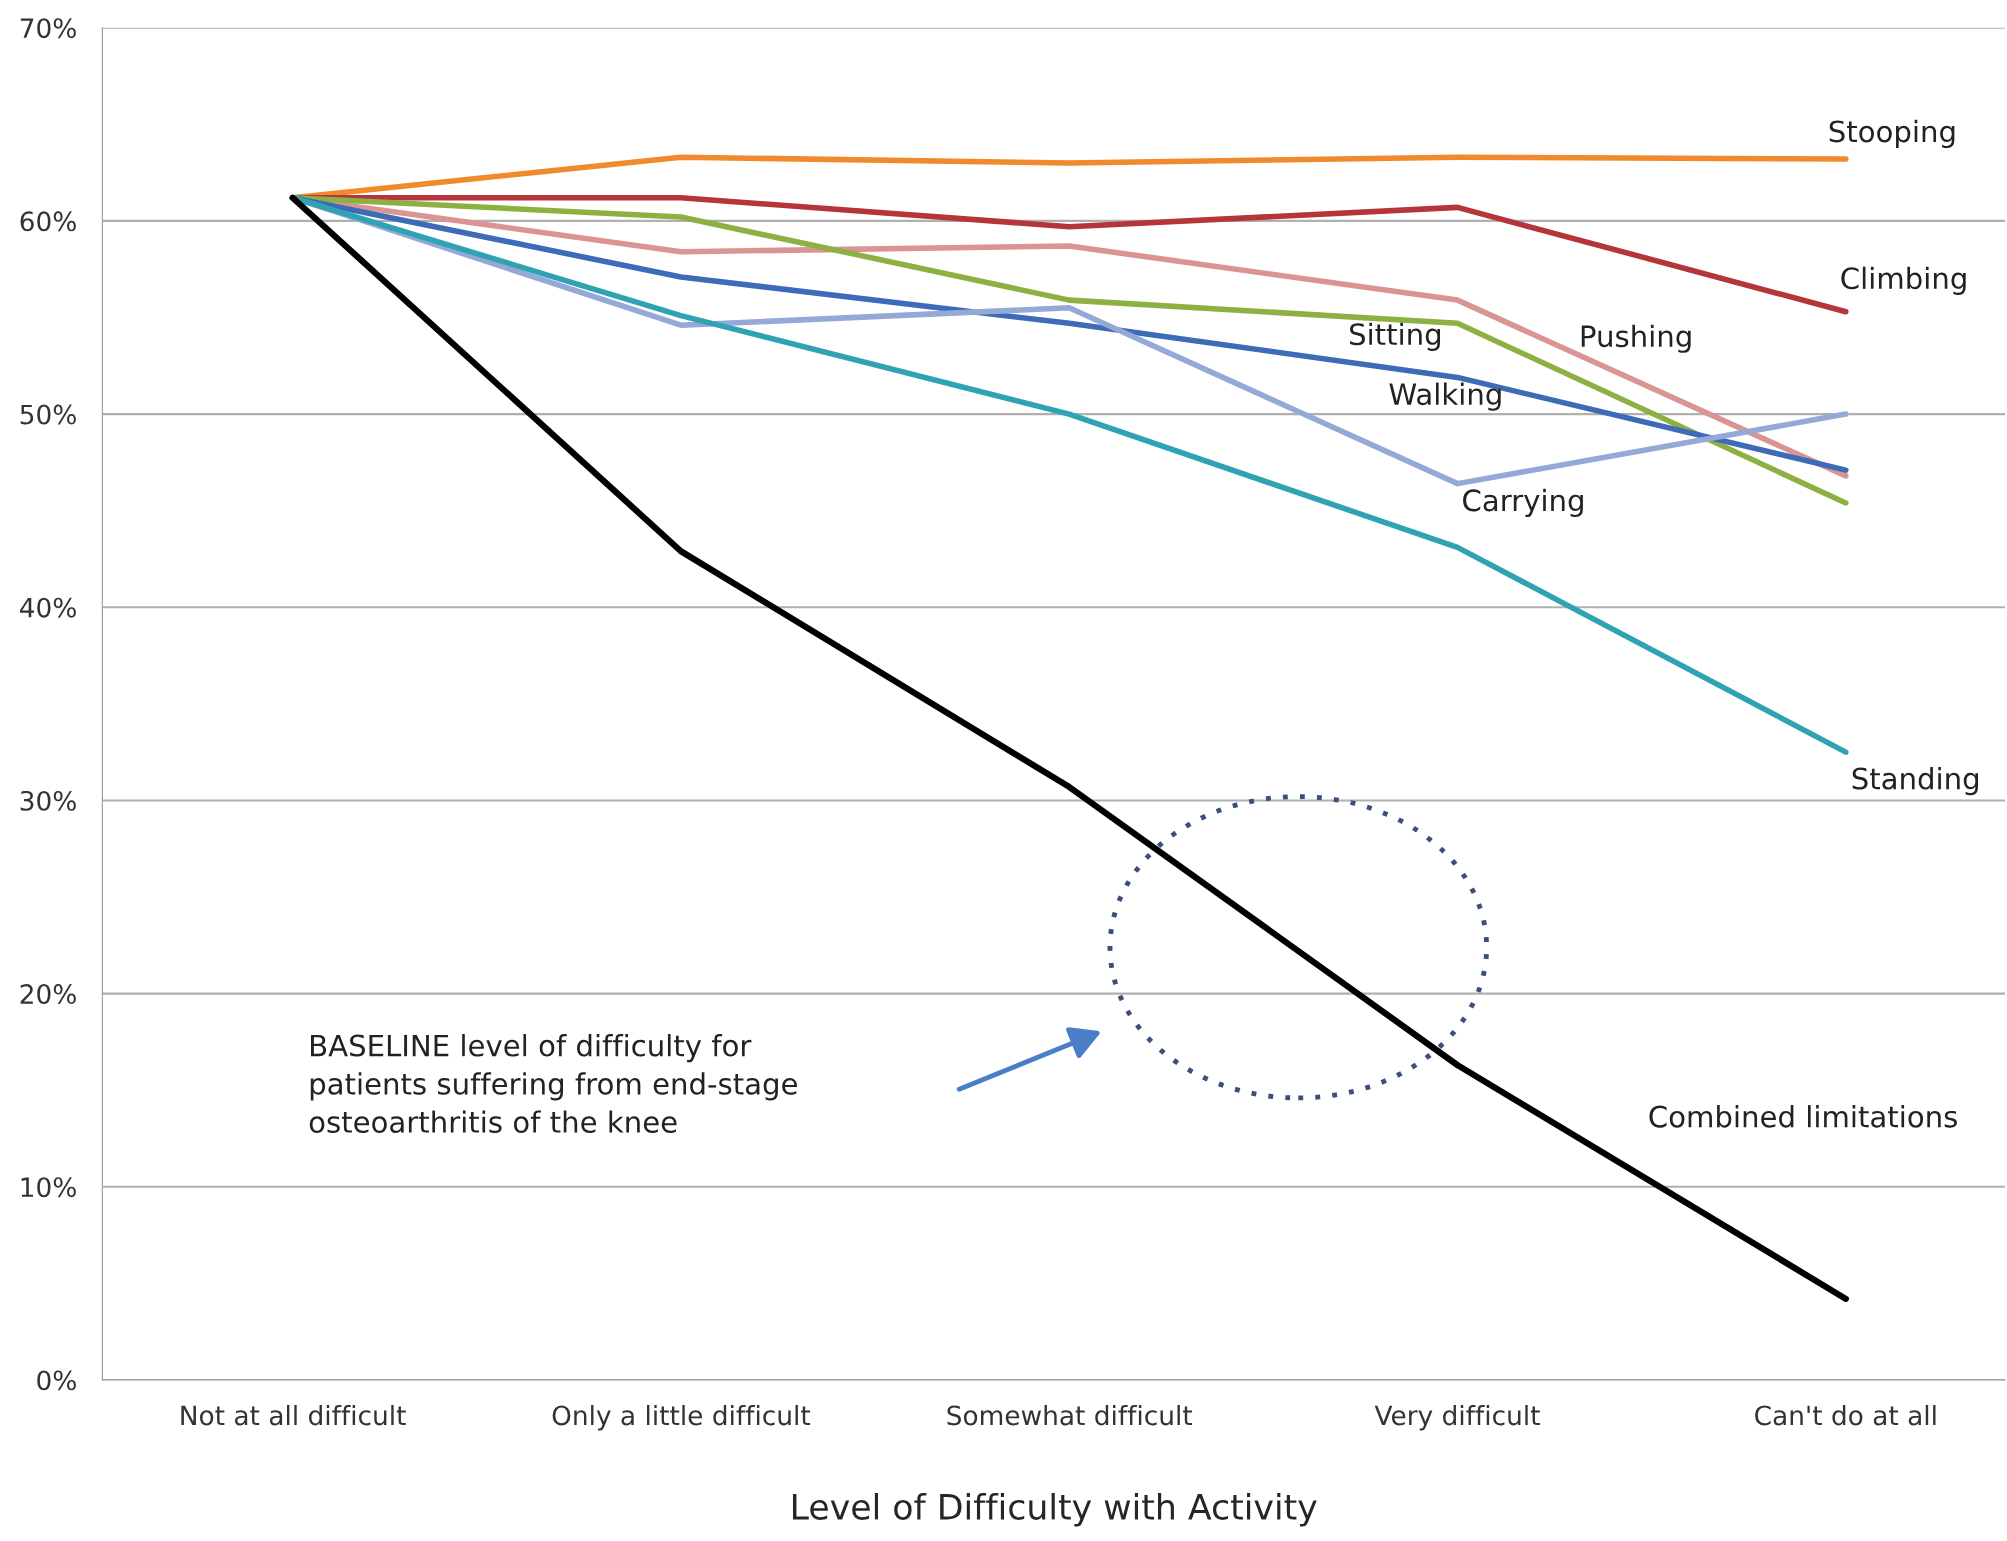 The width and height of the screenshot is (2007, 1541). I want to click on x-tick-label: Very difficult, so click(1457, 1417).